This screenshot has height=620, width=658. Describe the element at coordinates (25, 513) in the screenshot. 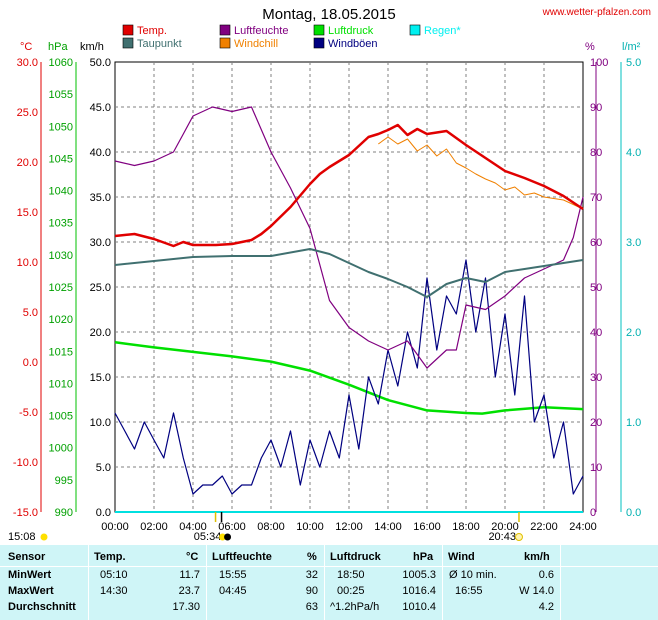

I see `temp-tick-label: -15.0` at that location.